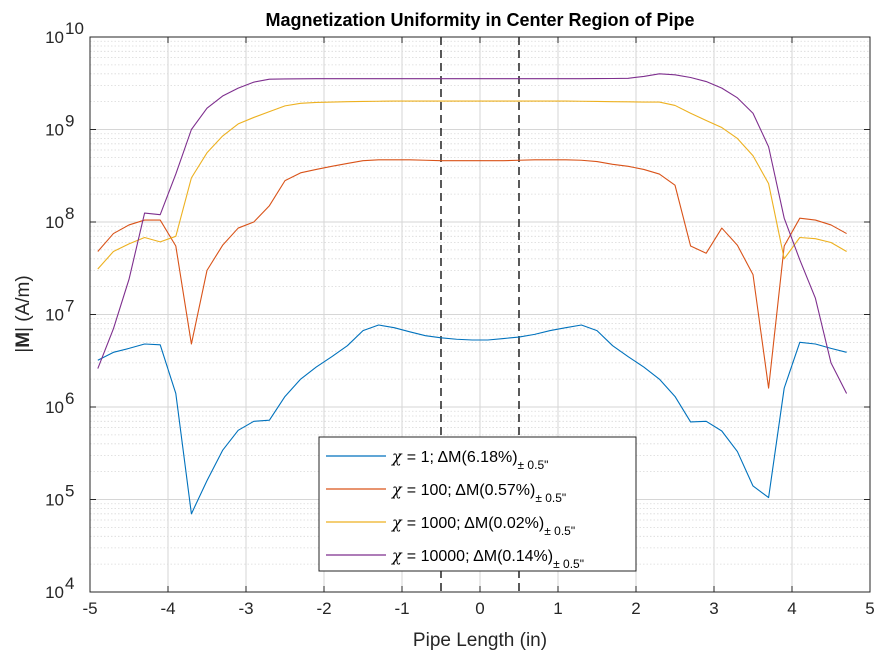 This screenshot has height=656, width=875. I want to click on x-tick-label: 5, so click(869, 608).